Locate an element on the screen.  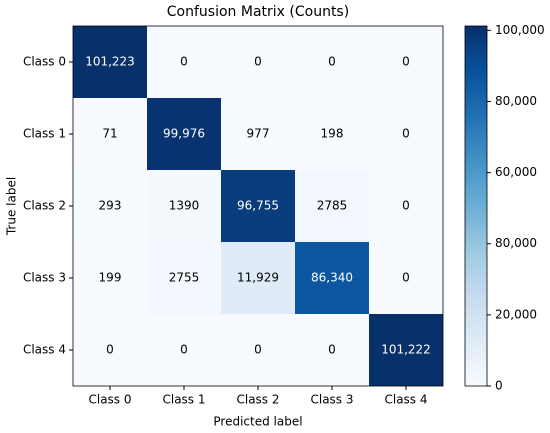
colorbar is located at coordinates (476, 206).